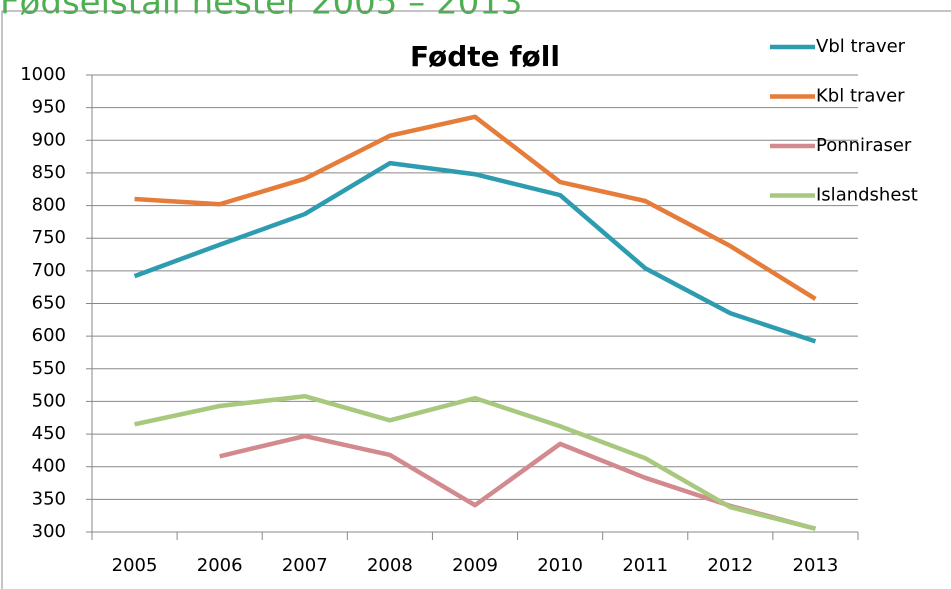 This screenshot has height=589, width=951. Describe the element at coordinates (518, 482) in the screenshot. I see `series-line` at that location.